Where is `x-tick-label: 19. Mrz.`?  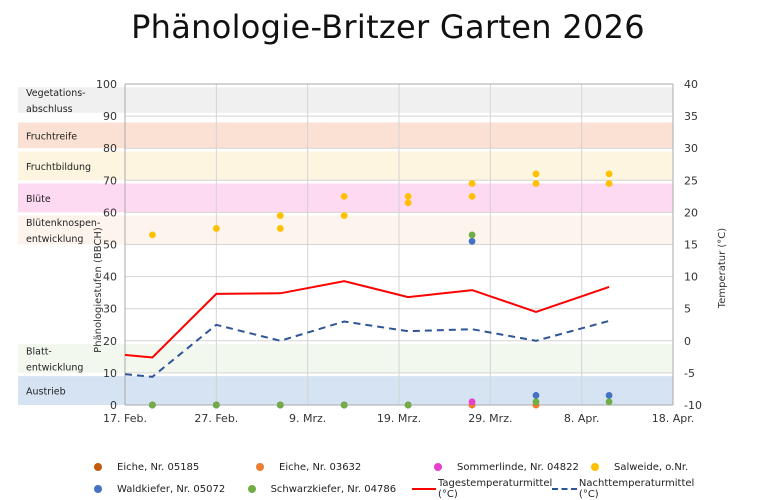
x-tick-label: 19. Mrz. is located at coordinates (399, 418).